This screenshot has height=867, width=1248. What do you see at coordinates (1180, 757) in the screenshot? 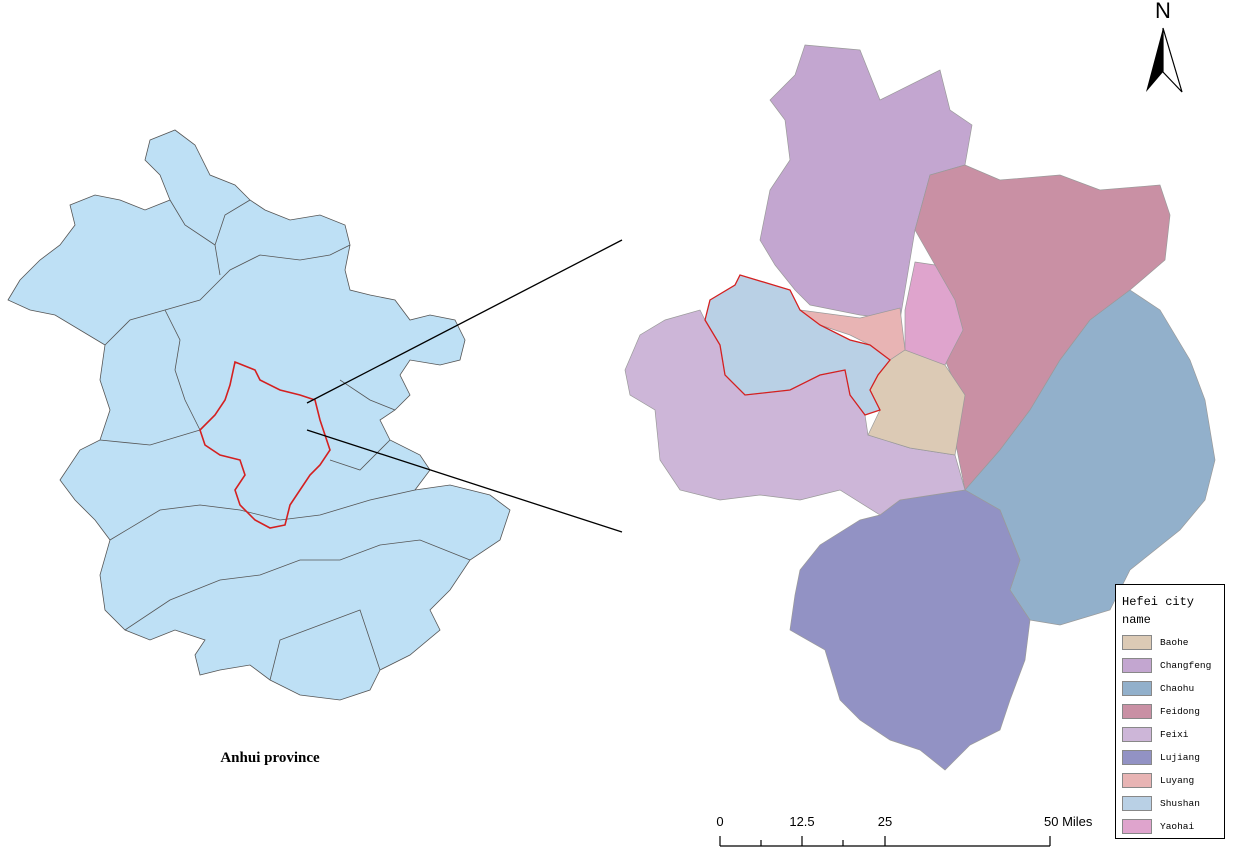
I see `legend-label: Lujiang` at bounding box center [1180, 757].